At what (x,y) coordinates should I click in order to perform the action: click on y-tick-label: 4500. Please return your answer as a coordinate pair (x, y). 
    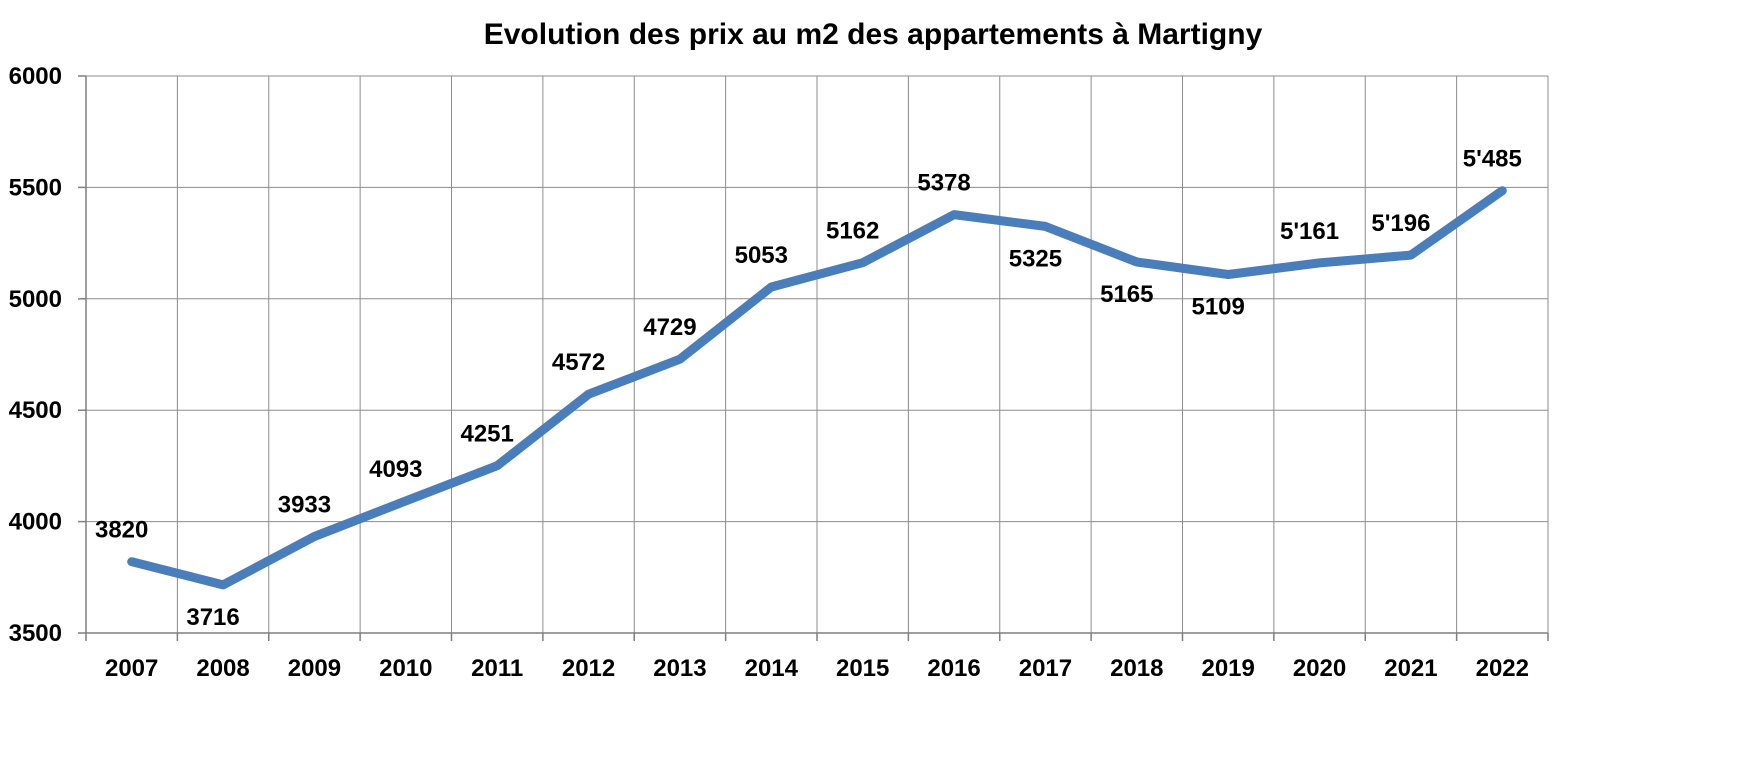
    Looking at the image, I should click on (35, 410).